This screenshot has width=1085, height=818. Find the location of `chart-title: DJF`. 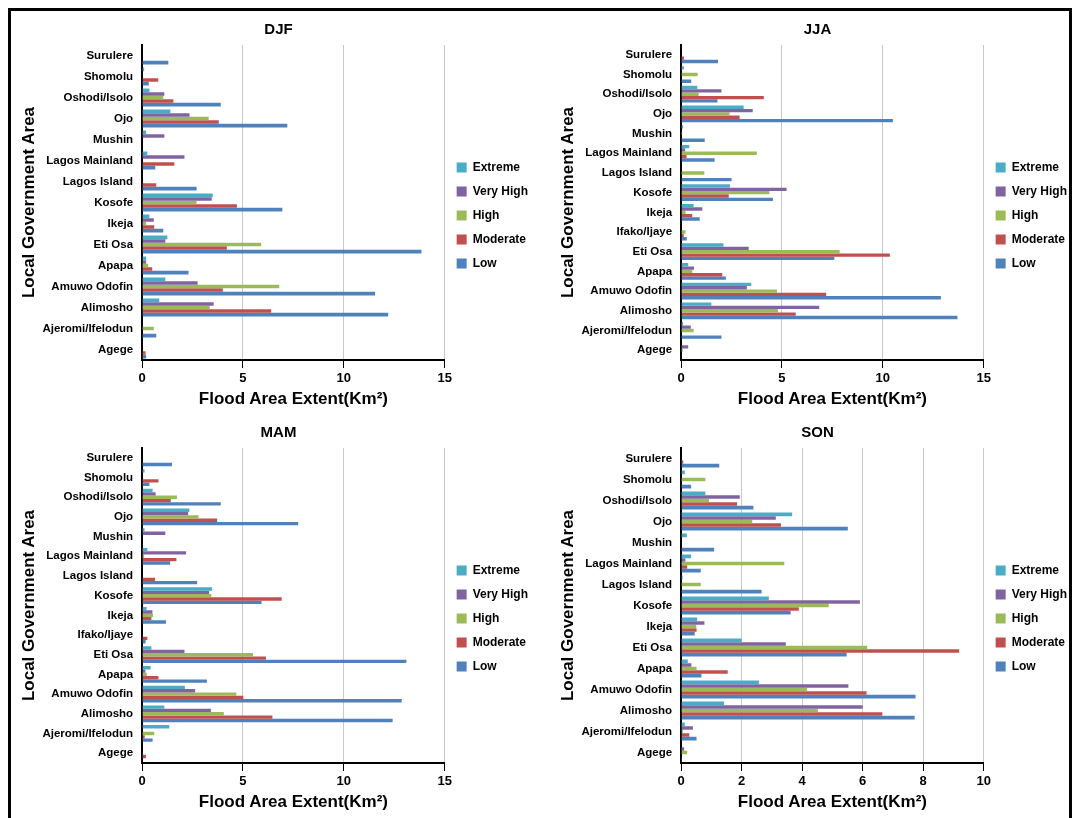

chart-title: DJF is located at coordinates (278, 29).